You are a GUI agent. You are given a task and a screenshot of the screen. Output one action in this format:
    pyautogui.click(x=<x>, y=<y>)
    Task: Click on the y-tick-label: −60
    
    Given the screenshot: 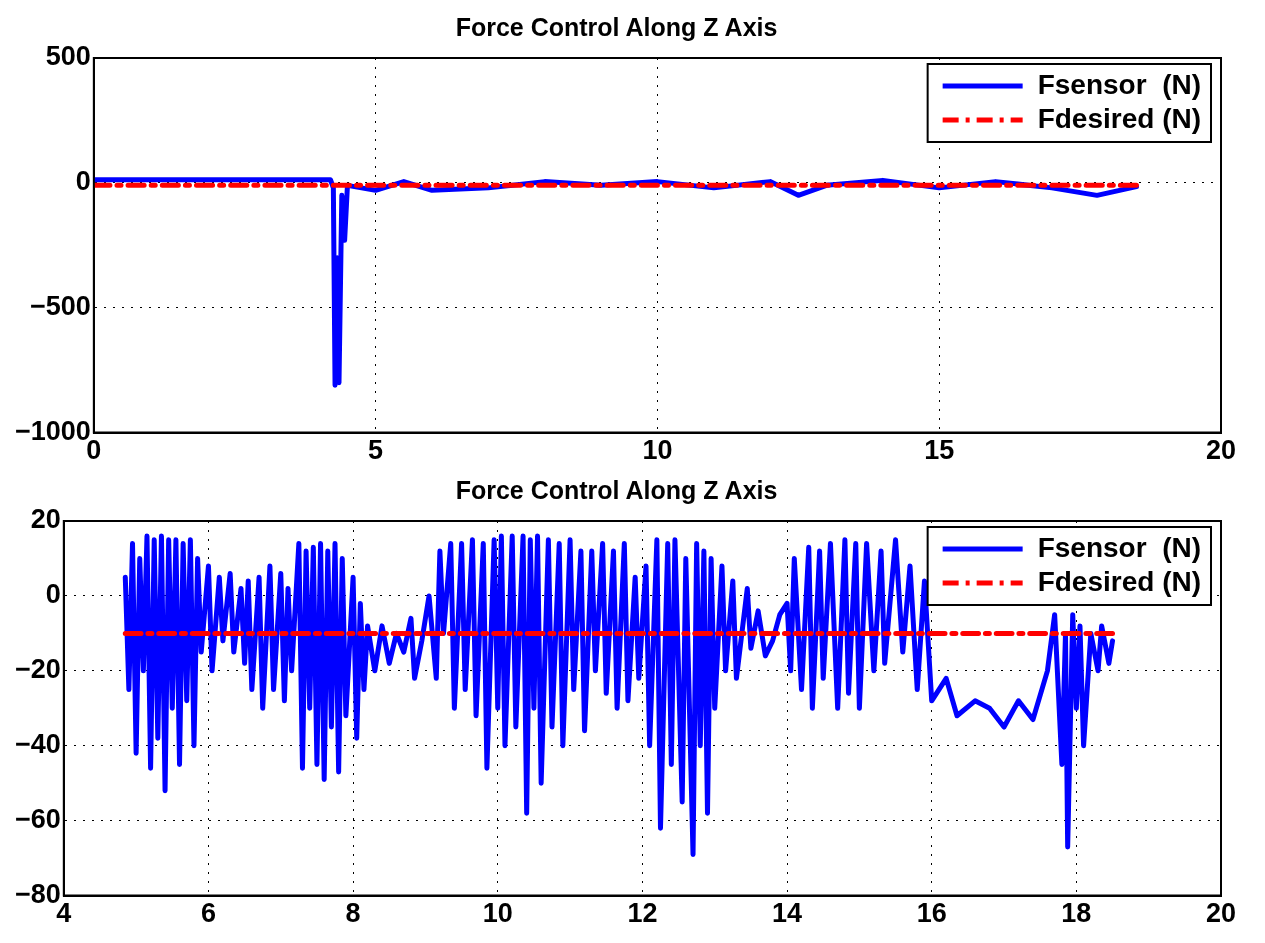 What is the action you would take?
    pyautogui.click(x=37, y=819)
    